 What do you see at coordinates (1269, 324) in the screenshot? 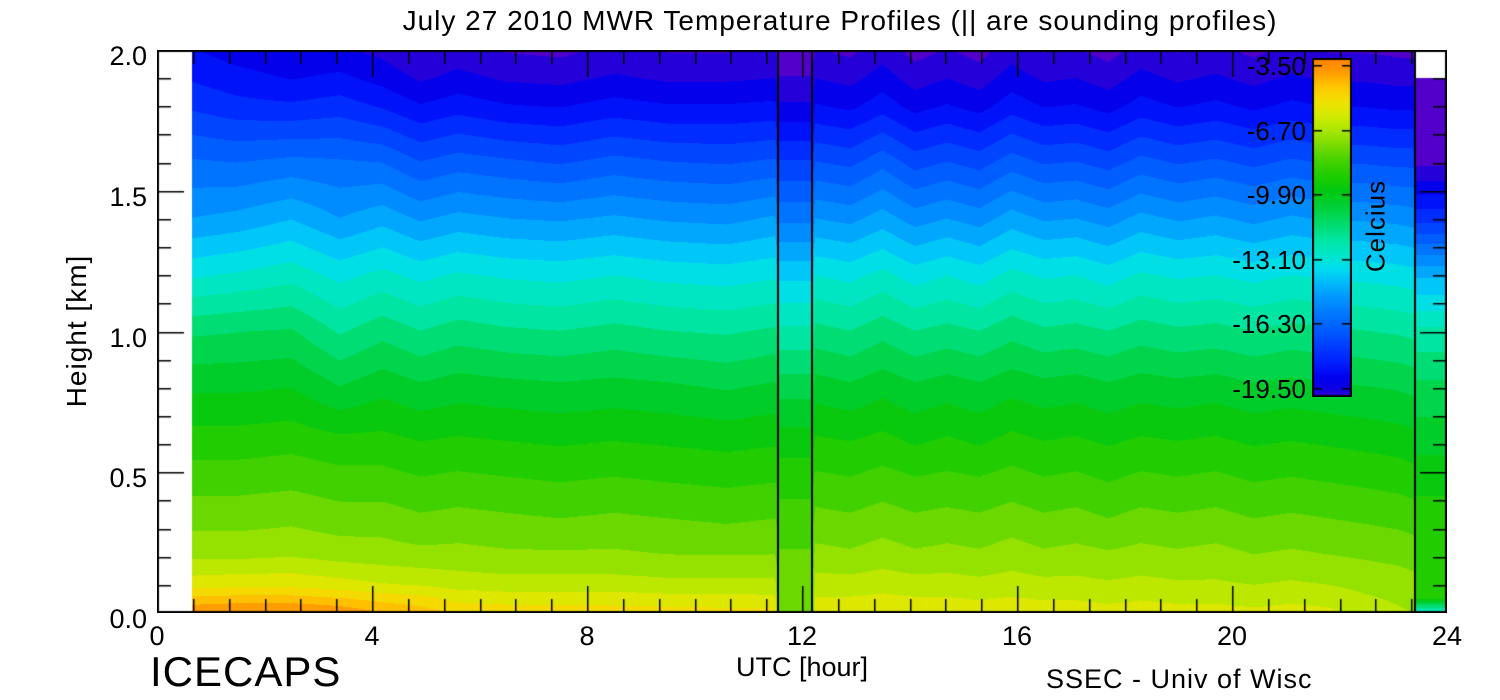
I see `colorbar-tick-label: -16.30` at bounding box center [1269, 324].